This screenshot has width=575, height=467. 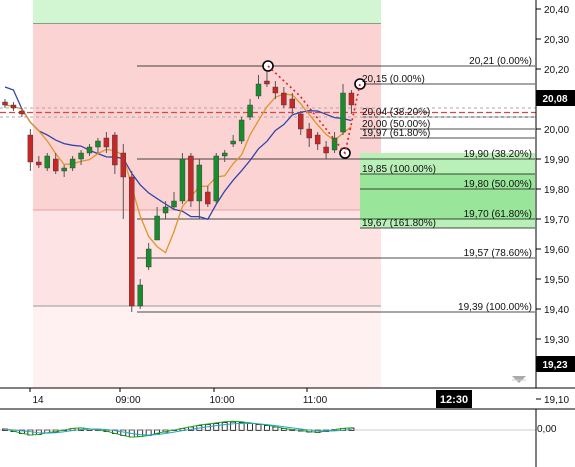 What do you see at coordinates (556, 40) in the screenshot?
I see `price-tick-label: 20,30` at bounding box center [556, 40].